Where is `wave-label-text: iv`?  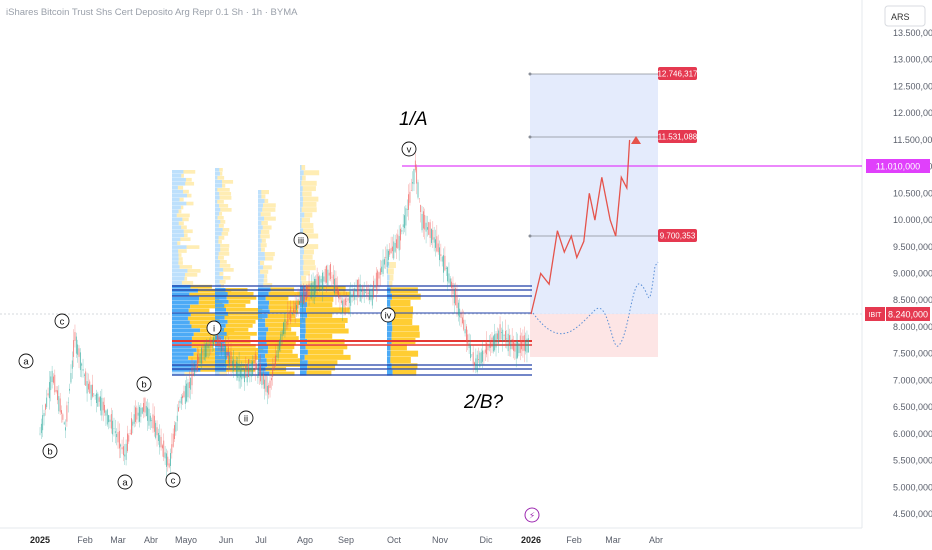
wave-label-text: iv is located at coordinates (388, 316).